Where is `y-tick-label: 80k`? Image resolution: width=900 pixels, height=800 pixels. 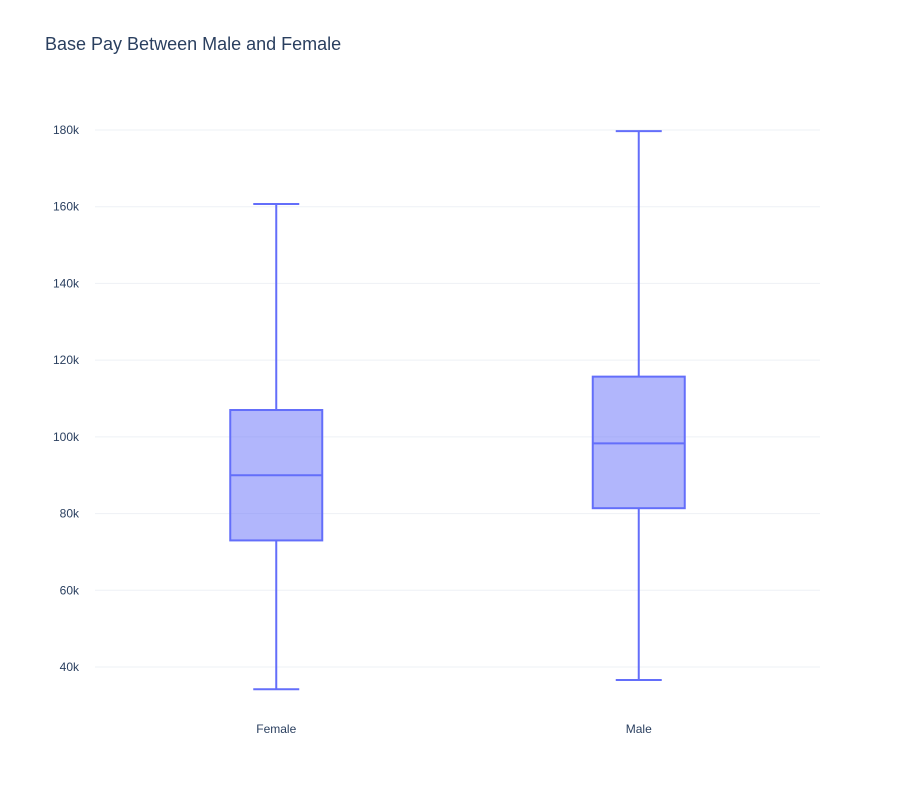 y-tick-label: 80k is located at coordinates (70, 514).